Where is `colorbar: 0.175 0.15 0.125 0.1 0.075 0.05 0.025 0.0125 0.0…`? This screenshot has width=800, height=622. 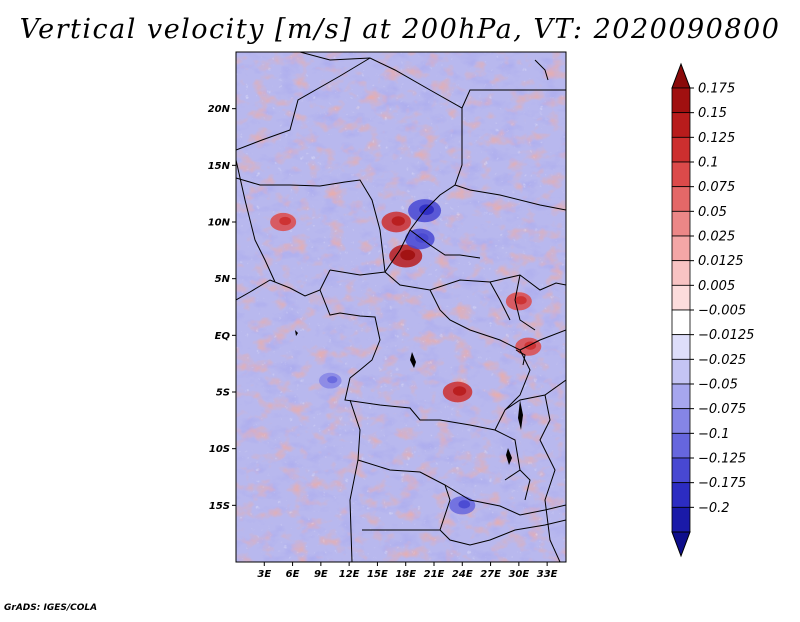
colorbar: 0.175 0.15 0.125 0.1 0.075 0.05 0.025 0.0125 0.0… is located at coordinates (712, 310).